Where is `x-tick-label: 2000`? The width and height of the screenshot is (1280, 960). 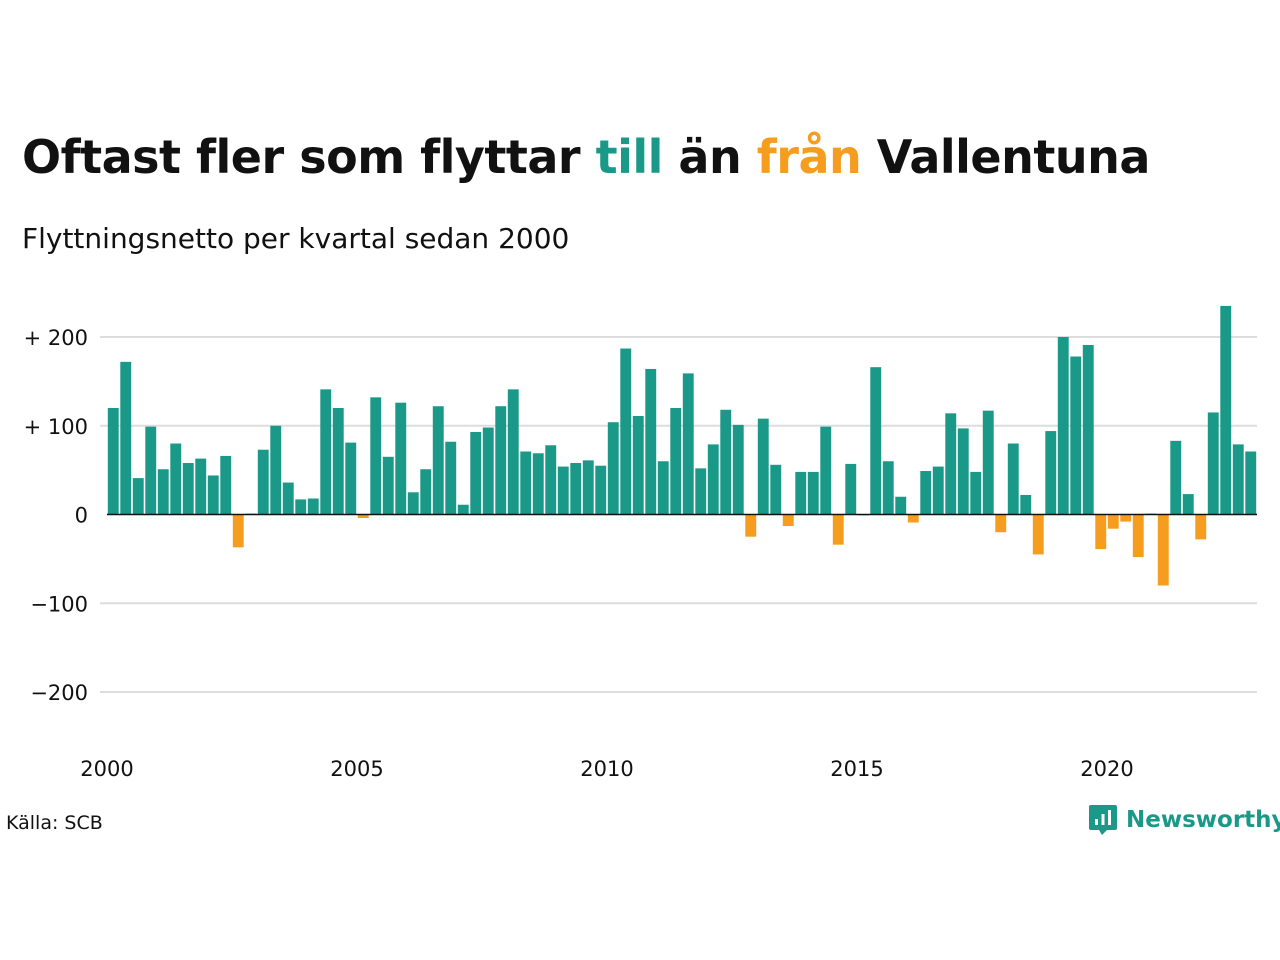
x-tick-label: 2000 is located at coordinates (106, 769).